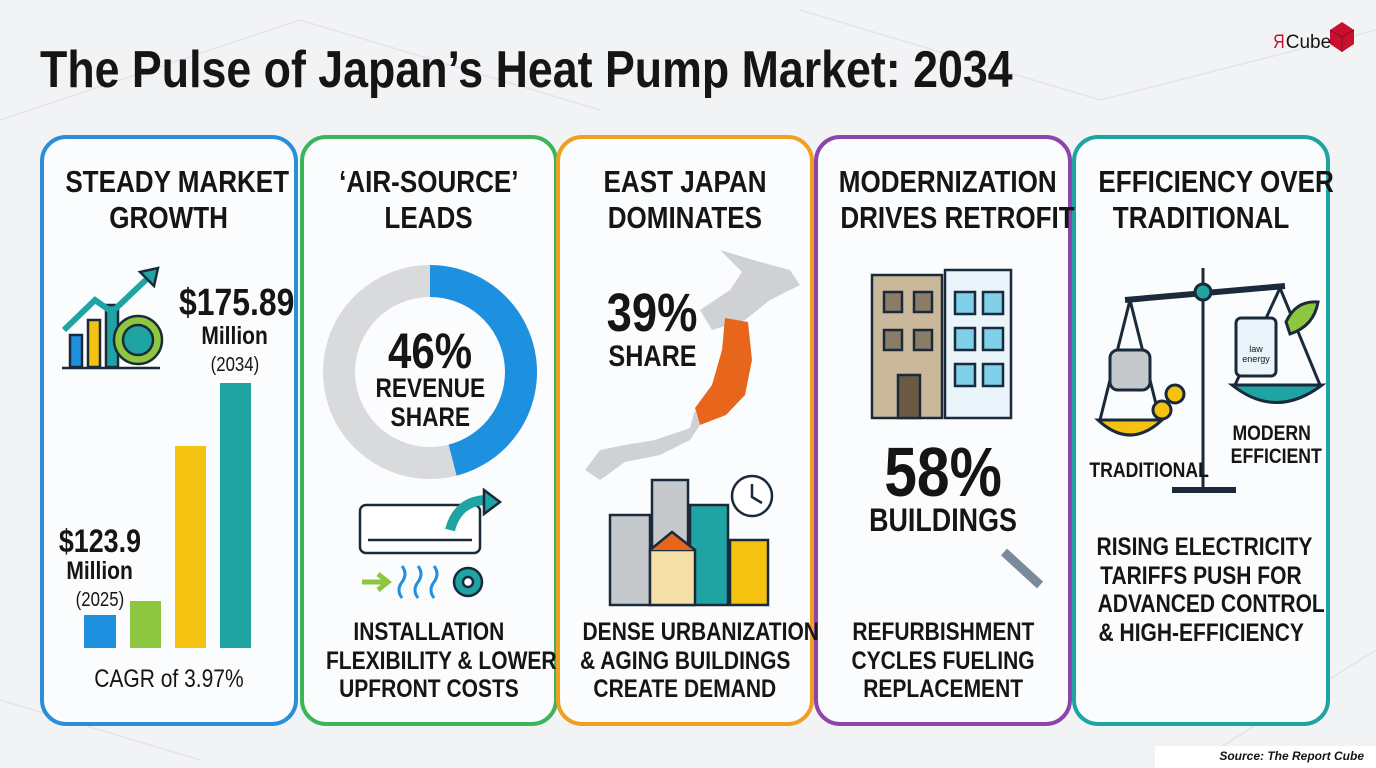 The height and width of the screenshot is (768, 1376). I want to click on heading: EFFICIENCY OVER TRADITIONAL, so click(1204, 200).